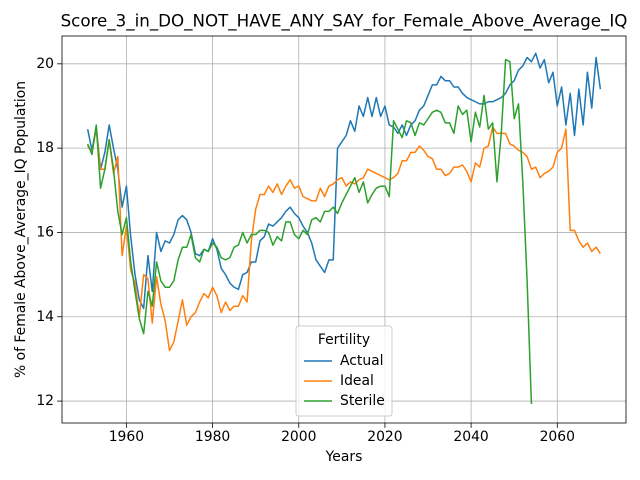 The height and width of the screenshot is (480, 640). I want to click on legend: Fertility Actual Ideal Sterile, so click(344, 371).